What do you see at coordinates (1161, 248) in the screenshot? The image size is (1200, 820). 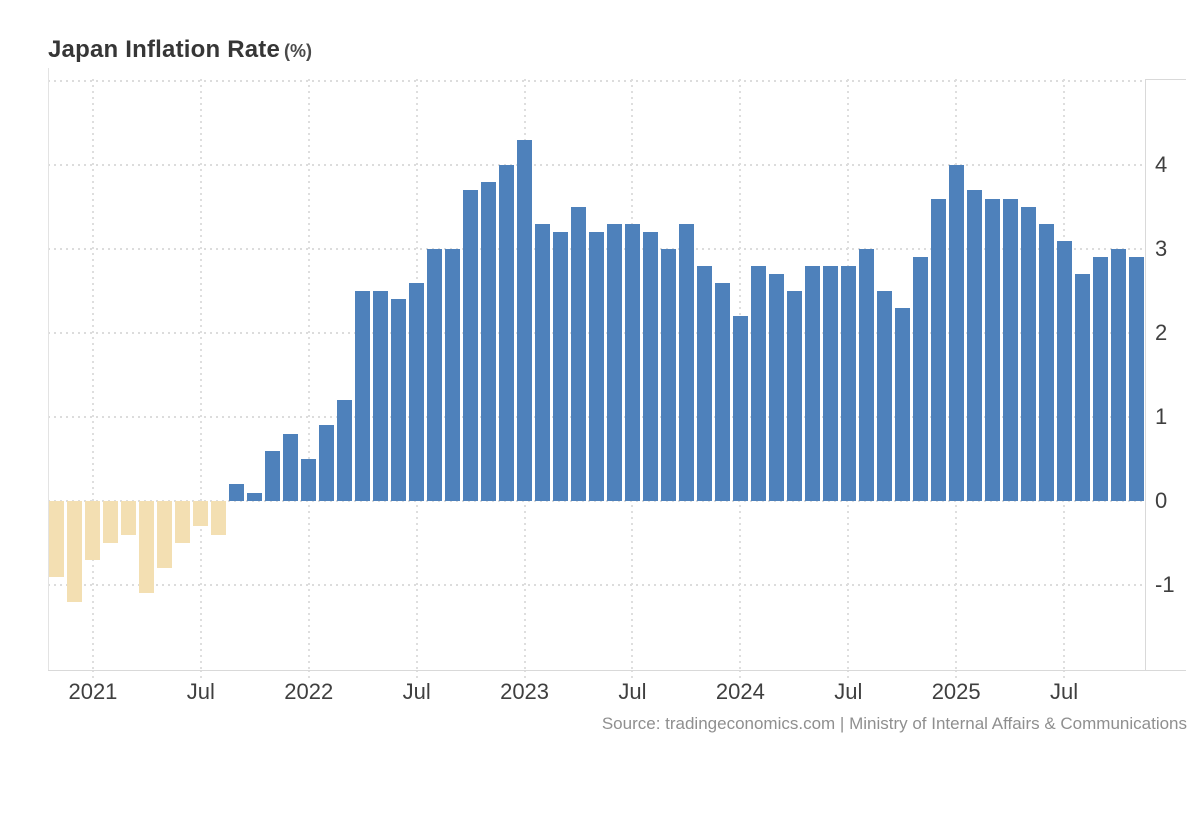 I see `y-axis-tick-label: 3` at bounding box center [1161, 248].